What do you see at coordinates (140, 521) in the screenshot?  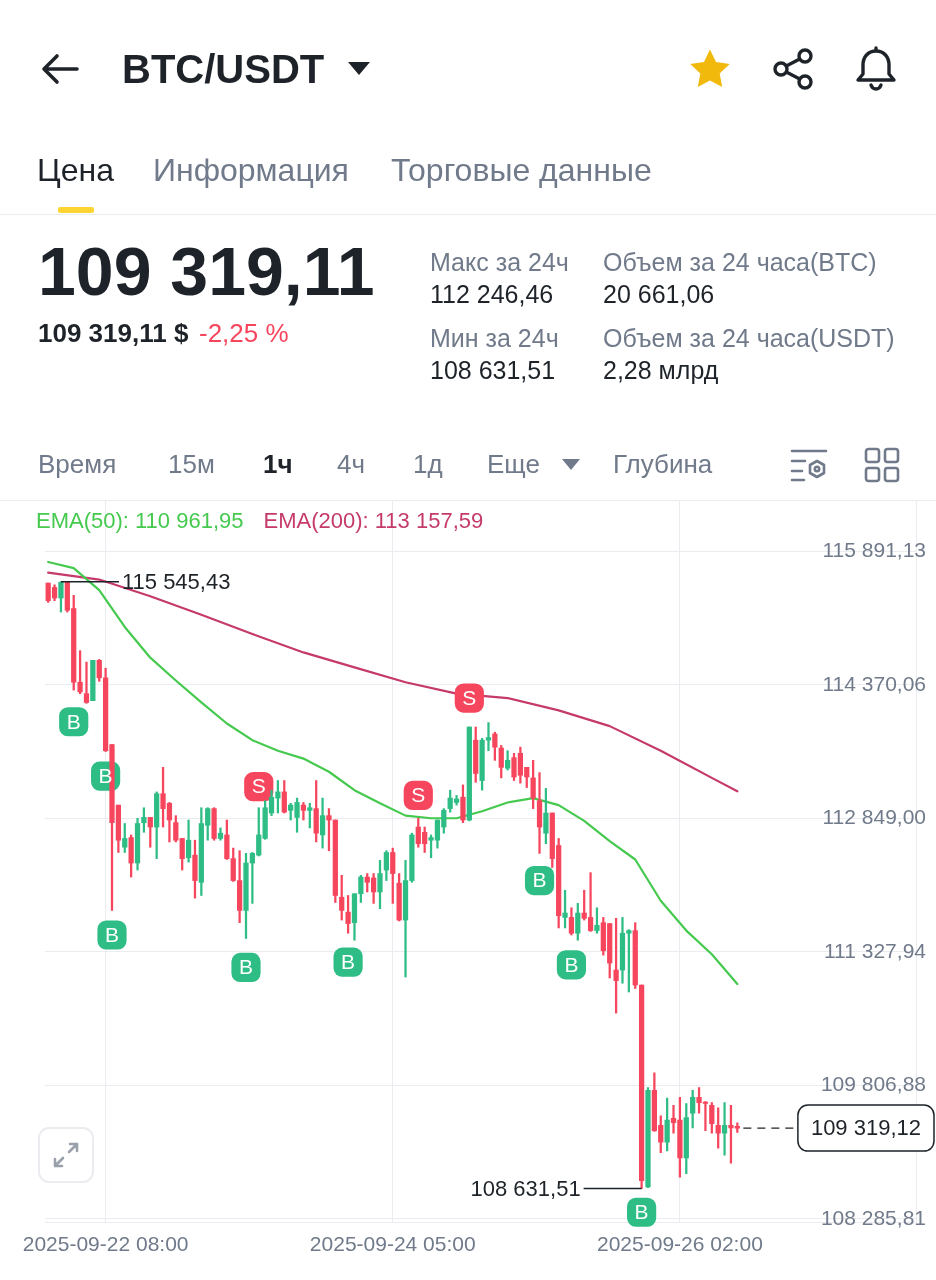 I see `series-label: EMA(50): 110 961,95` at bounding box center [140, 521].